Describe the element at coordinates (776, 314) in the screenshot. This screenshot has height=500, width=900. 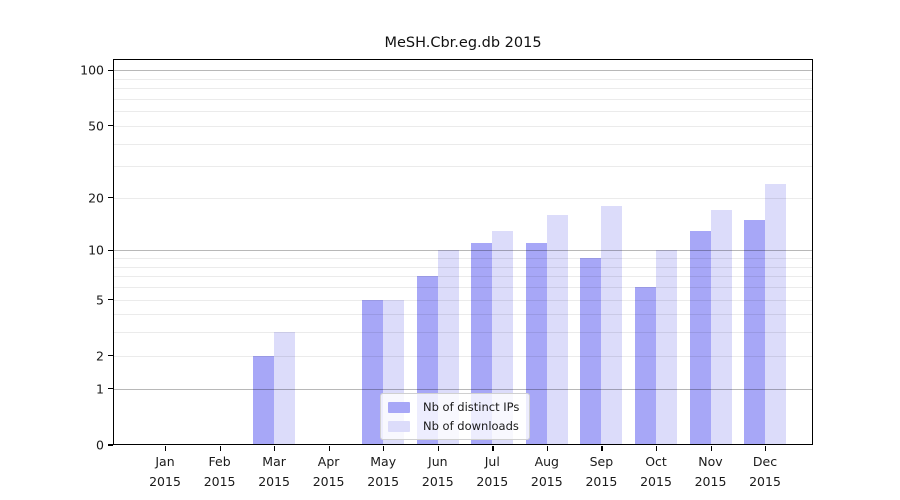
I see `bar-nb-of-downloads-dec` at that location.